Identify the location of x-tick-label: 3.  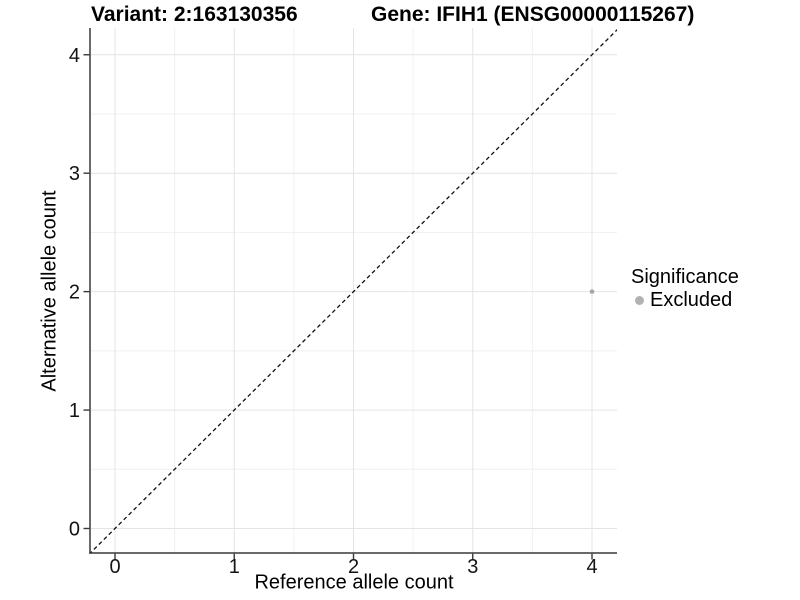
(472, 567).